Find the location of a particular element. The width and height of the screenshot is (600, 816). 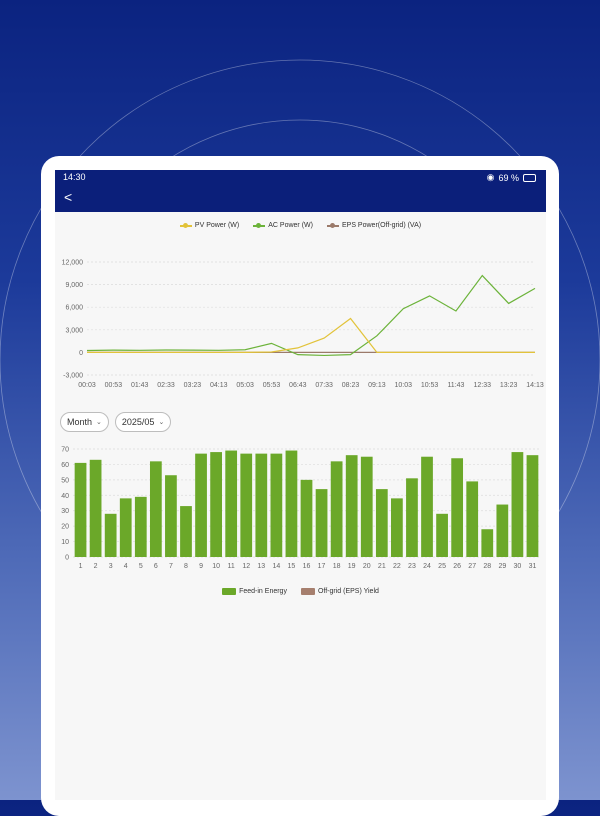

x-tick-label: 00:03 is located at coordinates (87, 385).